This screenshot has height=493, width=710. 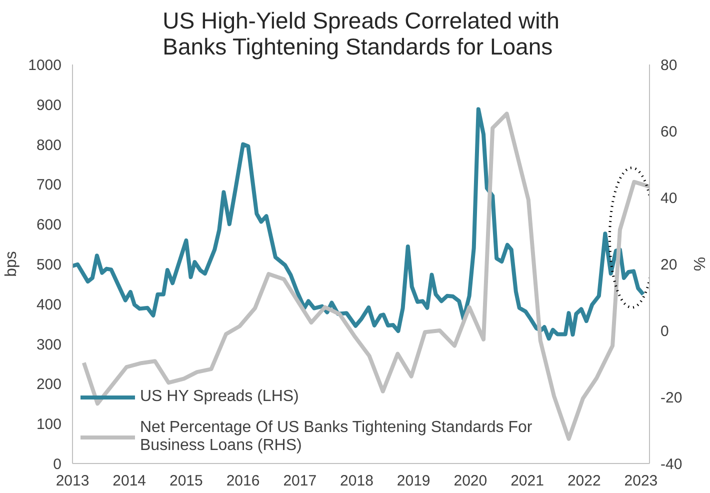 I want to click on chart-title: US High-Yield Spreads Correlated with Banks Tightening Standards for Loans, so click(x=361, y=34).